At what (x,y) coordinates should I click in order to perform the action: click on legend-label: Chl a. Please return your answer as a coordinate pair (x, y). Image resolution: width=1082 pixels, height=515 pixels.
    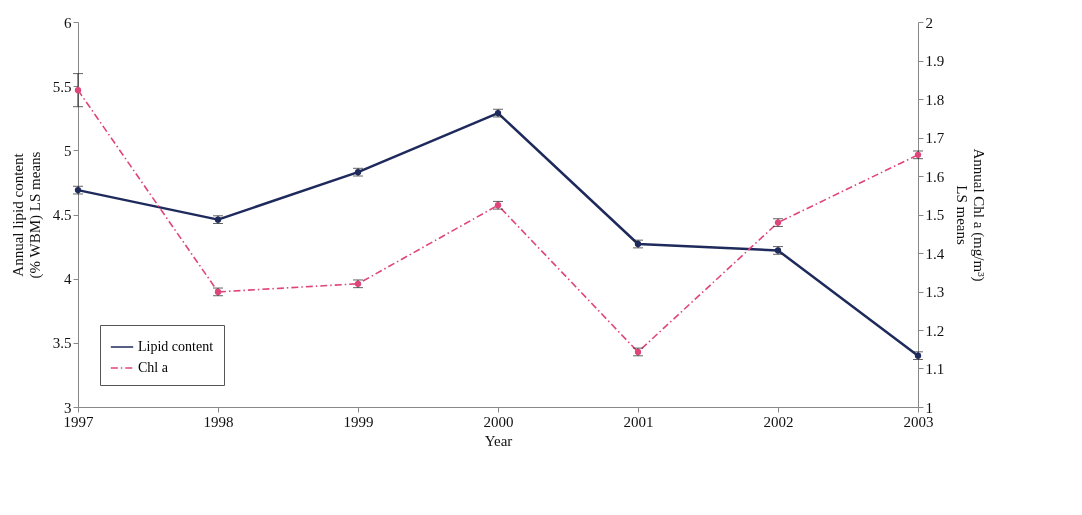
    Looking at the image, I should click on (153, 367).